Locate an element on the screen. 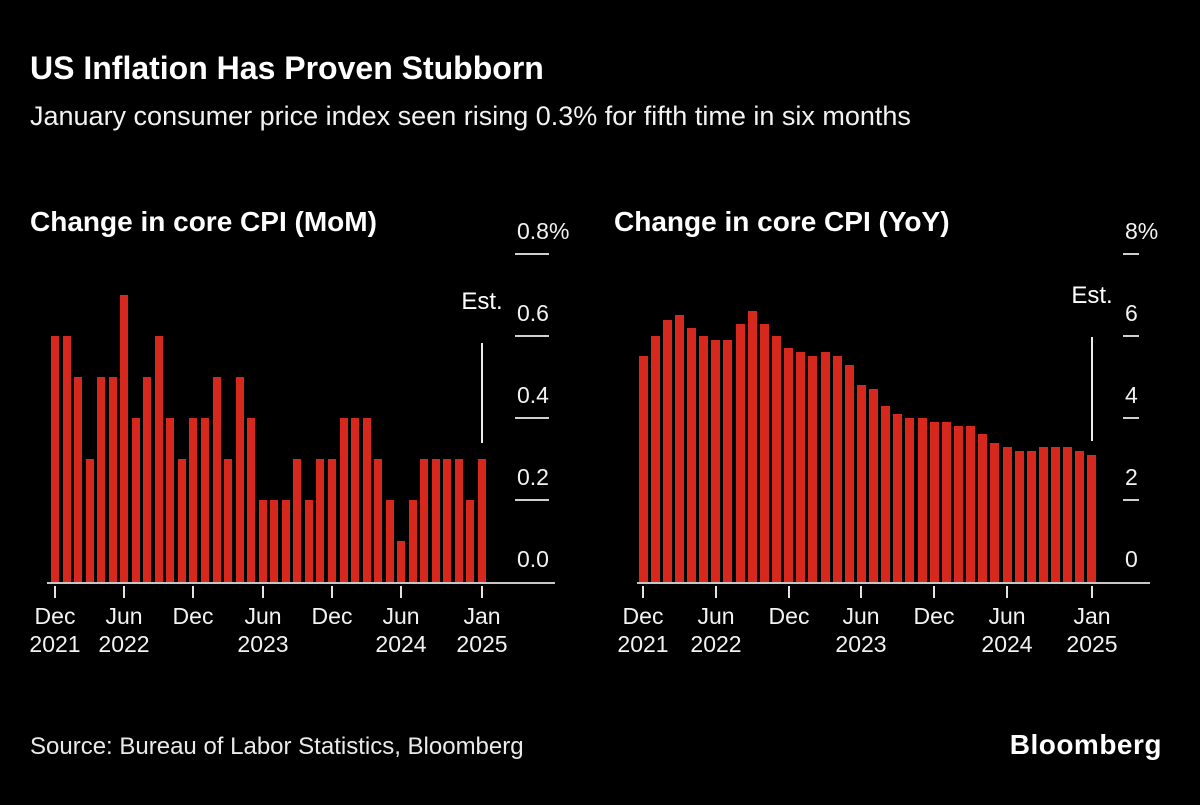 Image resolution: width=1200 pixels, height=805 pixels. bloomberg-logo: Bloomberg is located at coordinates (1085, 744).